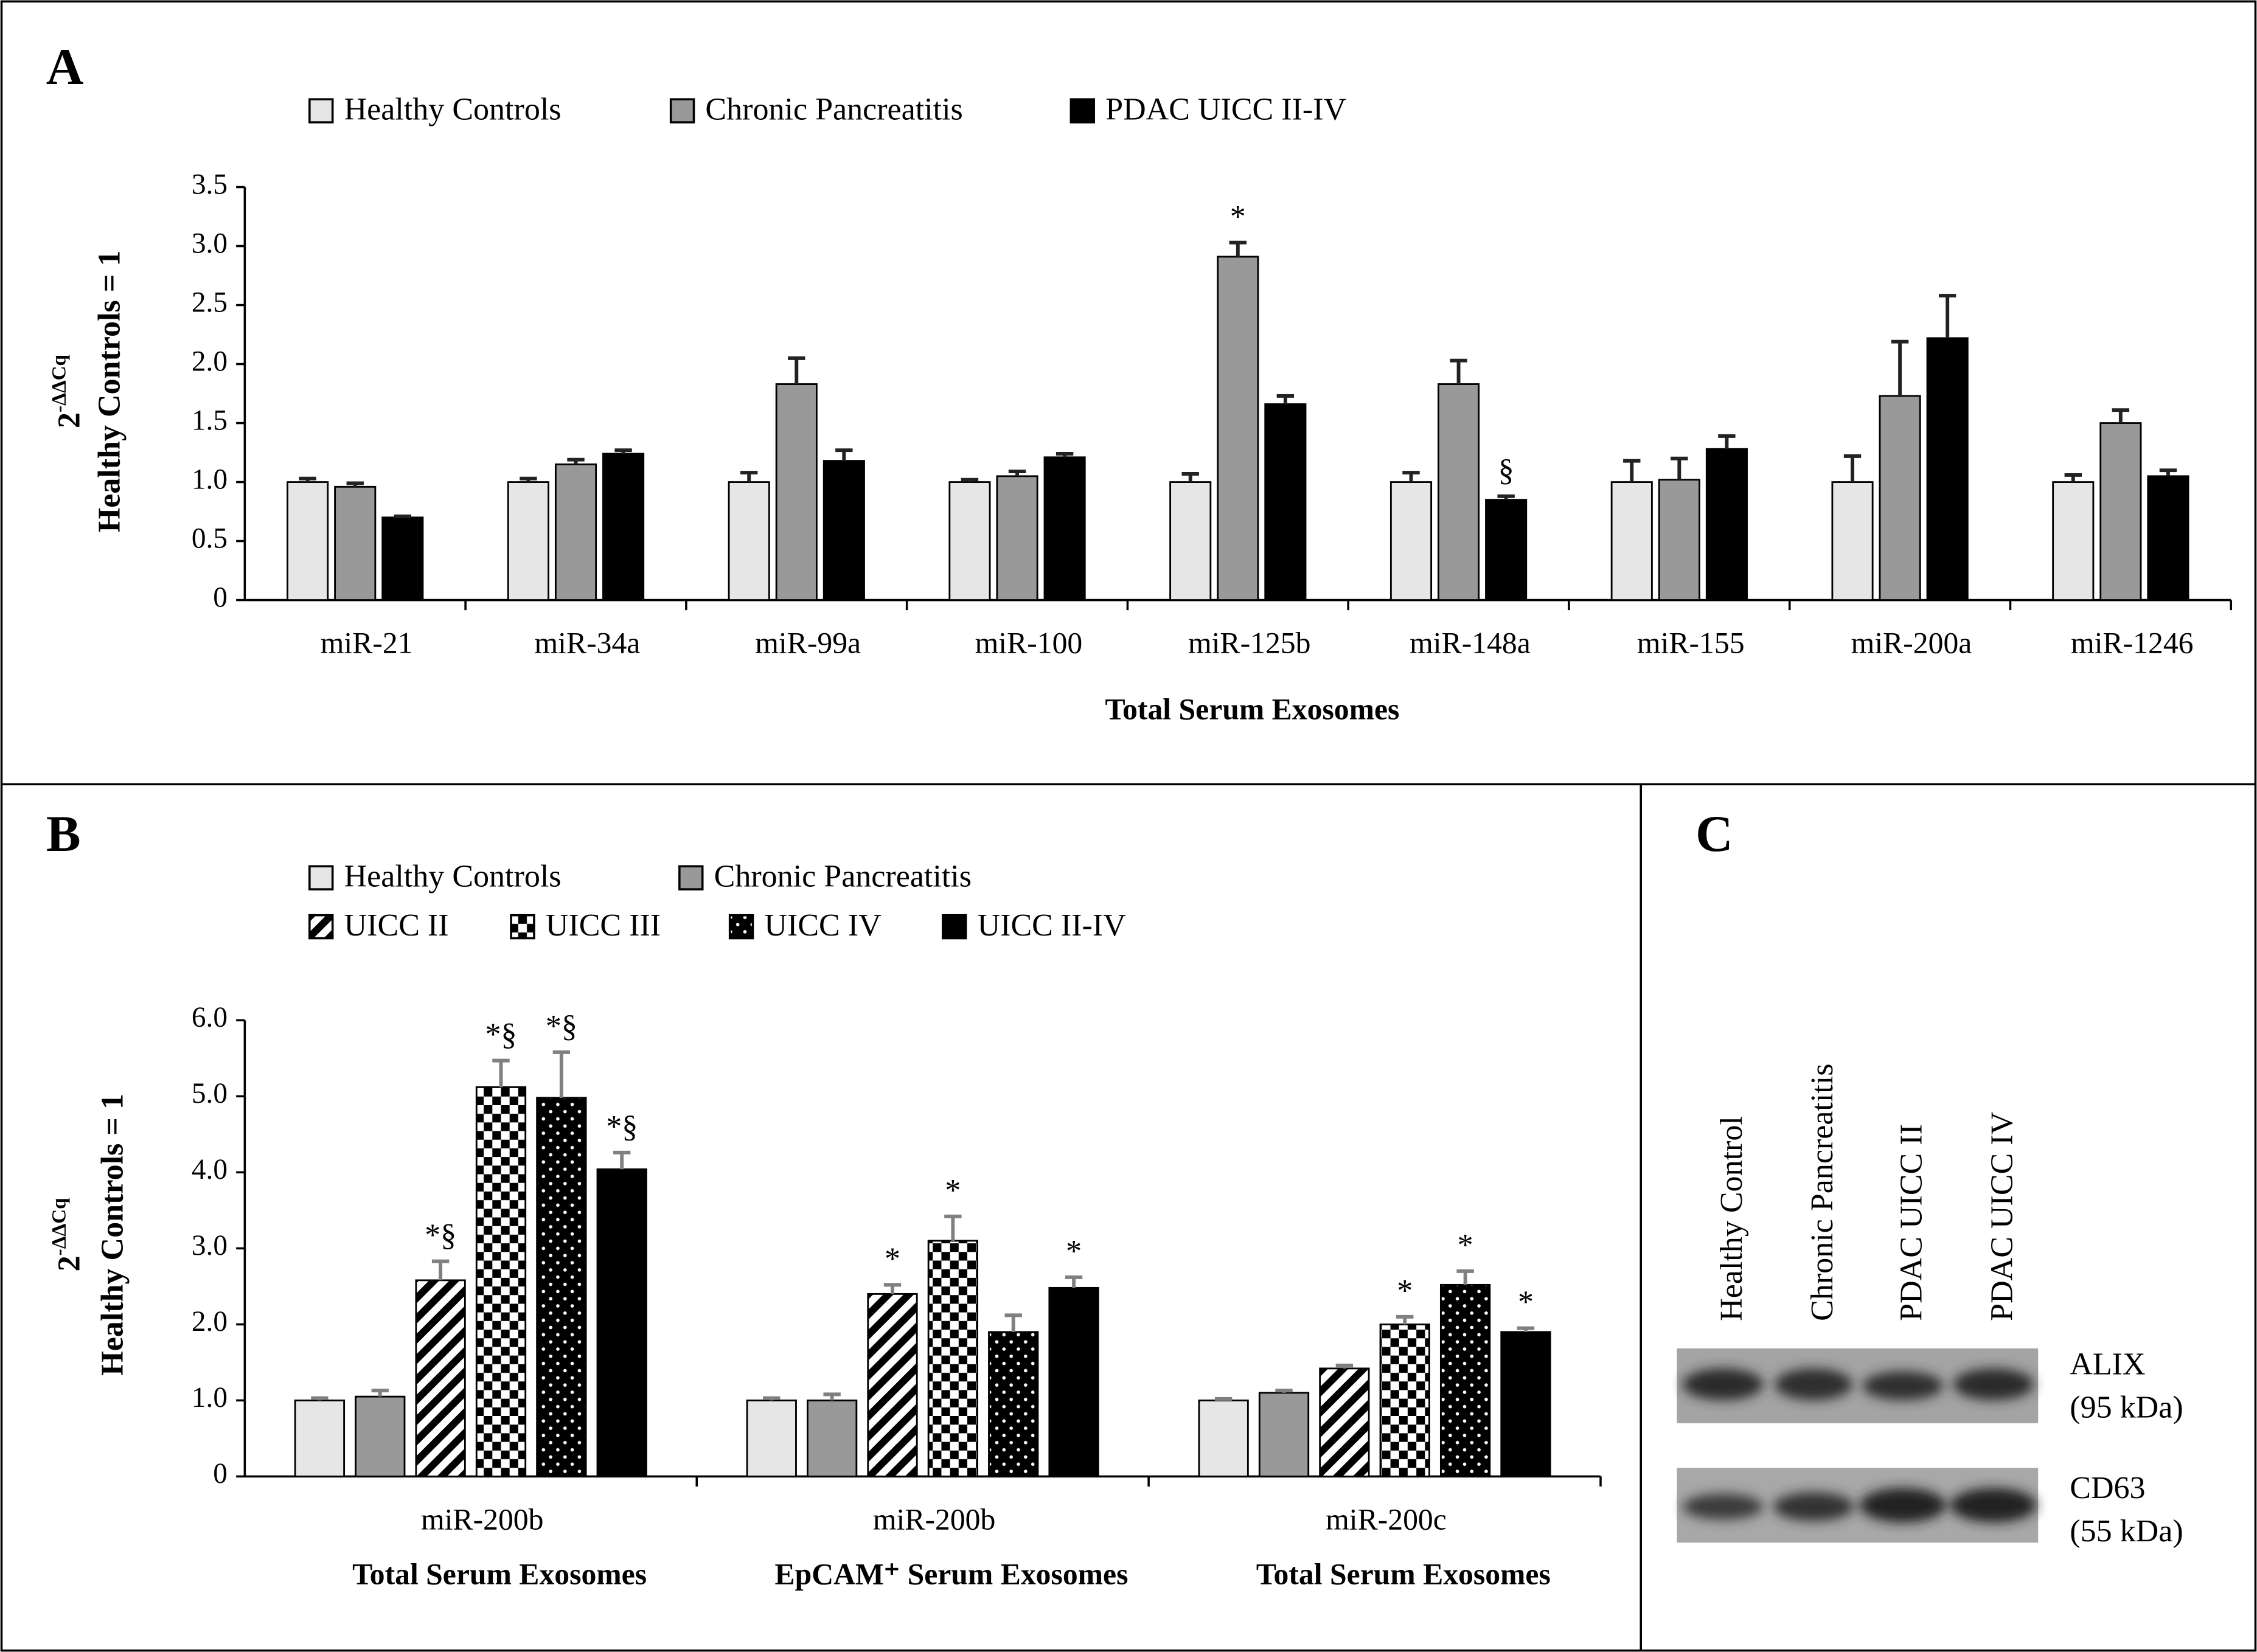 This screenshot has width=2257, height=1652. Describe the element at coordinates (210, 1169) in the screenshot. I see `y-tick-label: 4.0` at that location.